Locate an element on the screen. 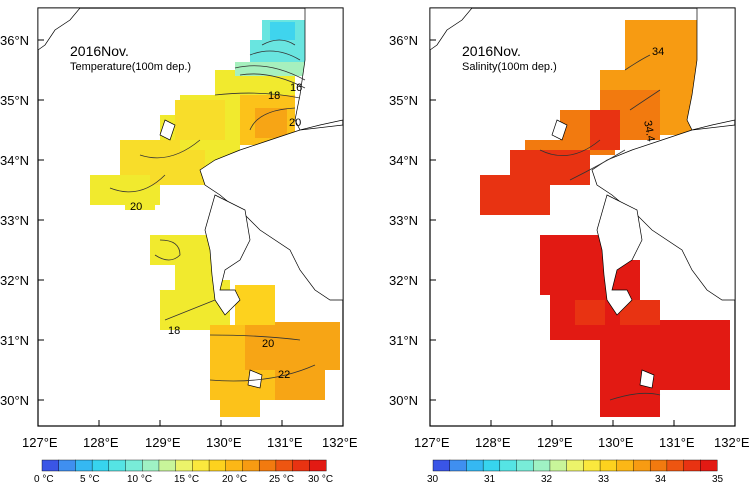 The image size is (753, 486). colorbar-label: 0 °C is located at coordinates (44, 479).